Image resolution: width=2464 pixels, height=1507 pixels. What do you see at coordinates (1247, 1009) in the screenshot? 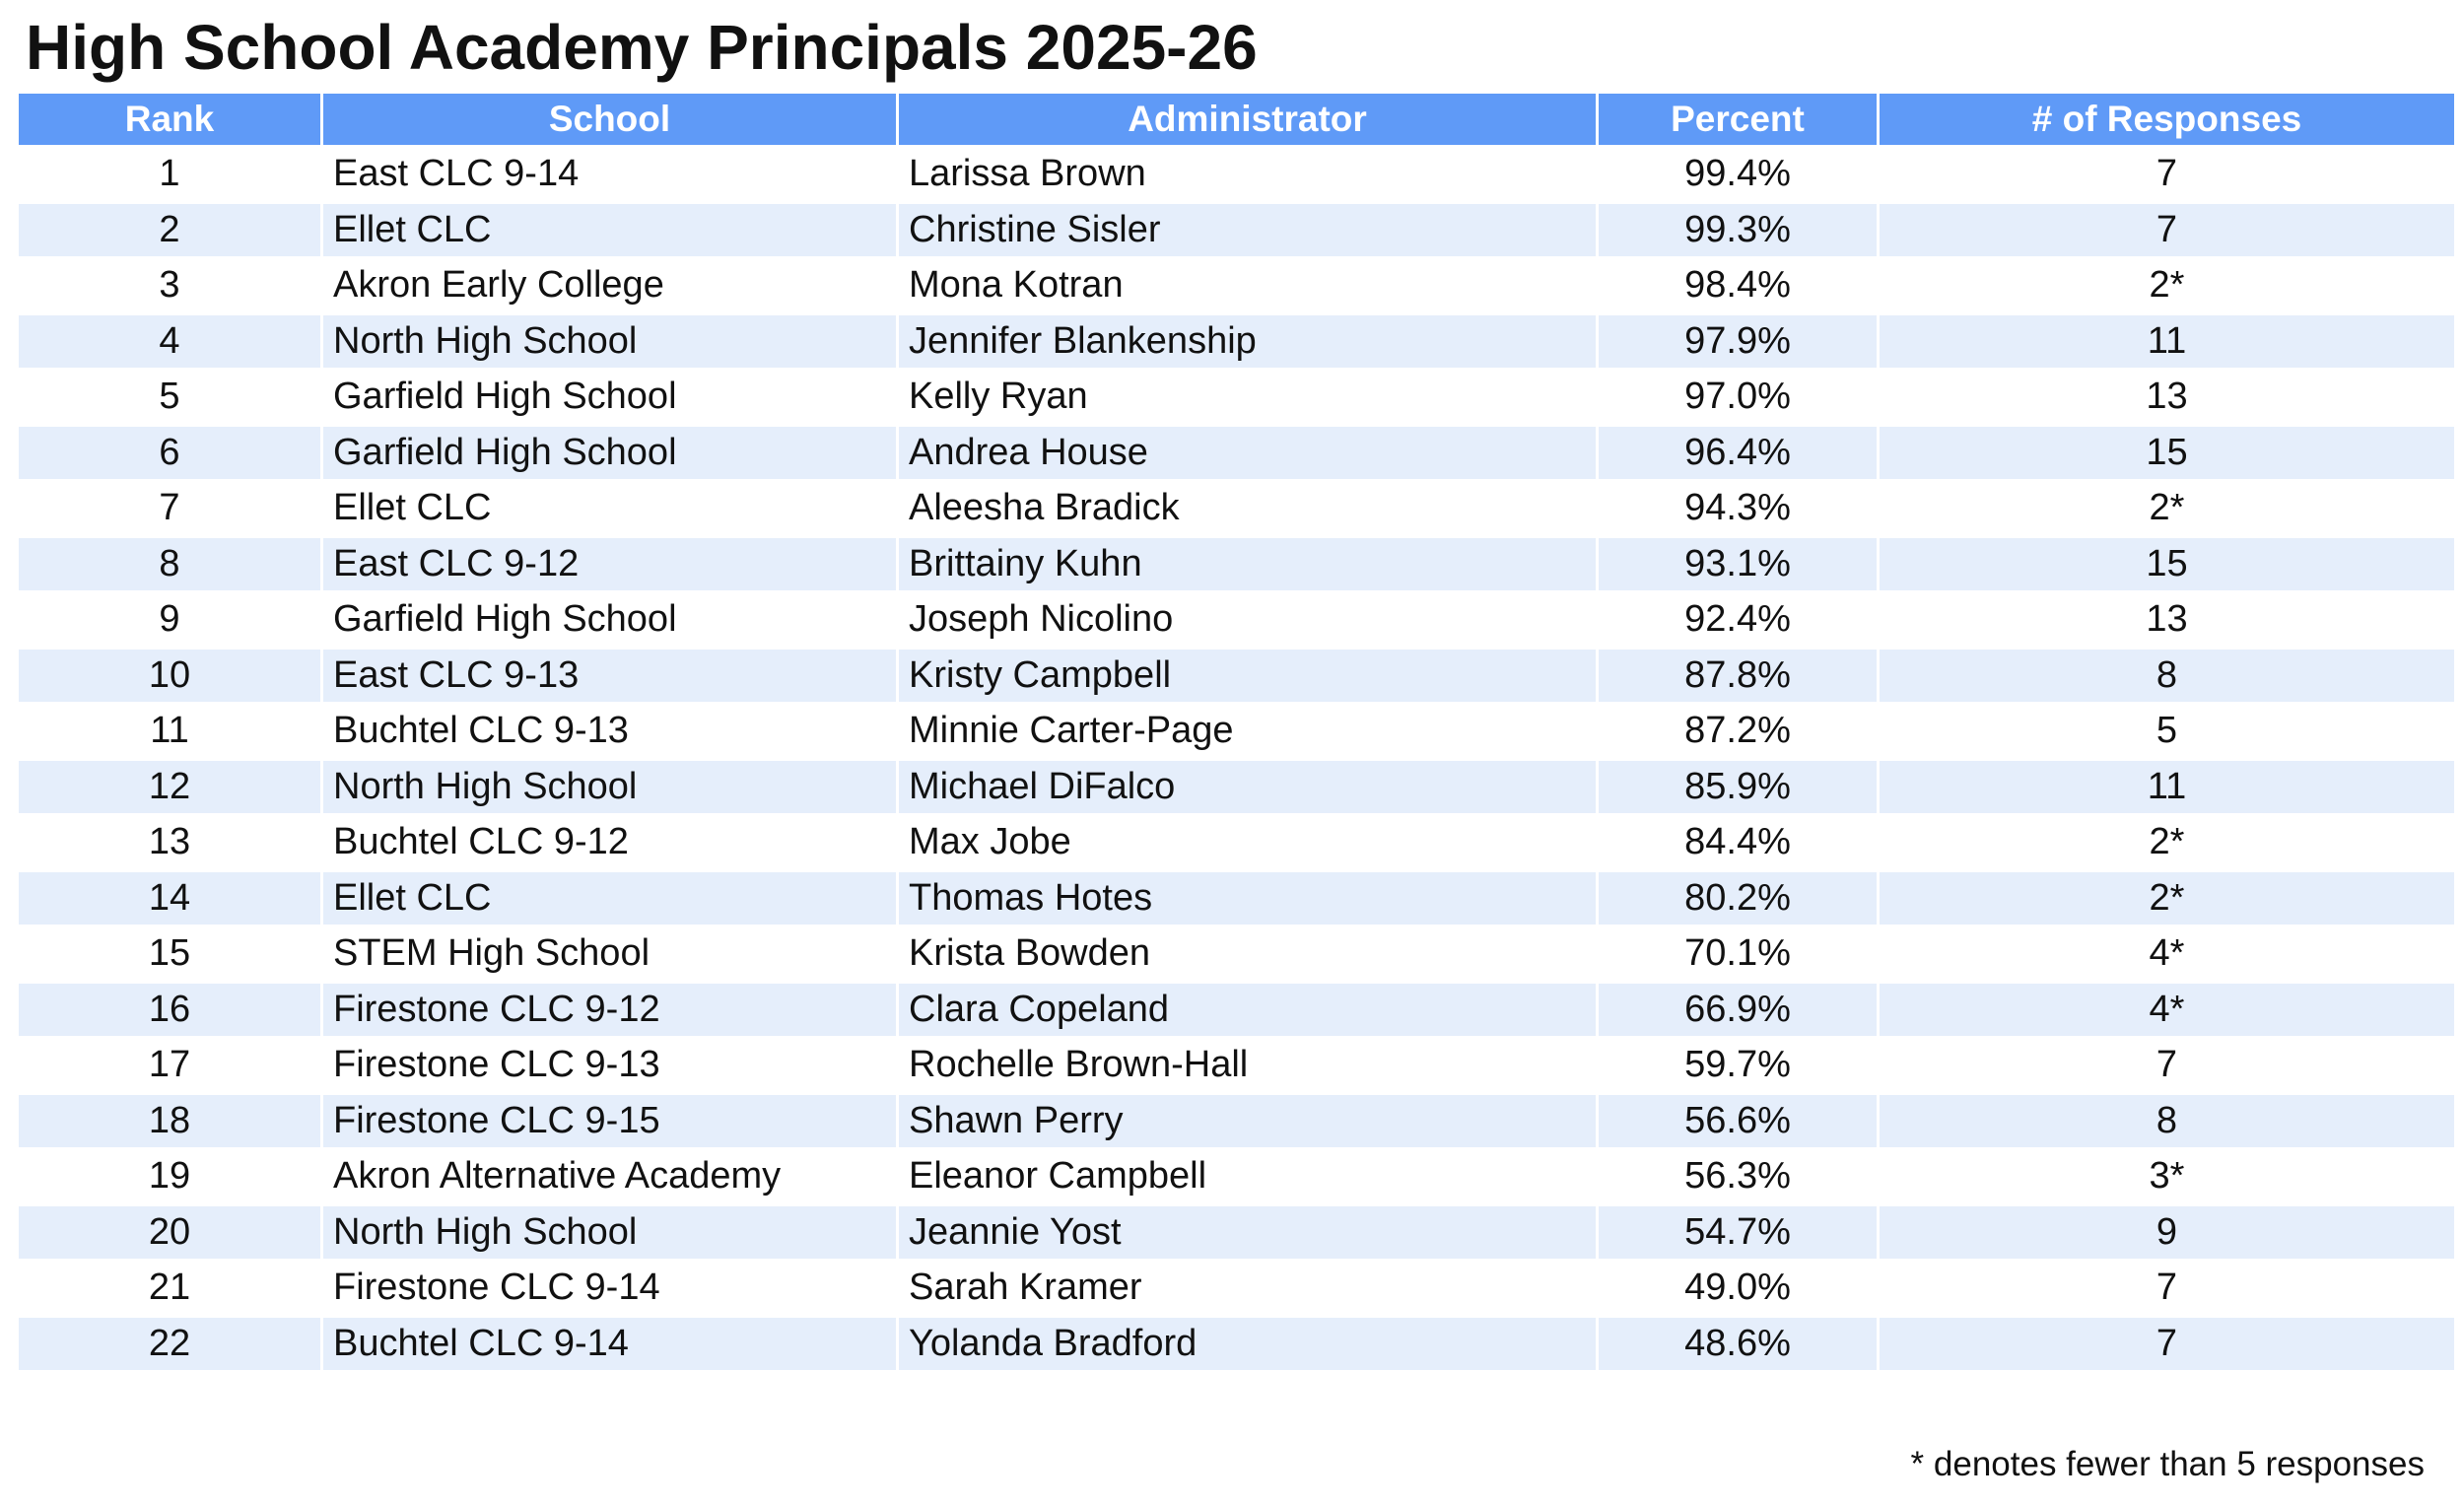
I see `table-cell: Clara Copeland` at bounding box center [1247, 1009].